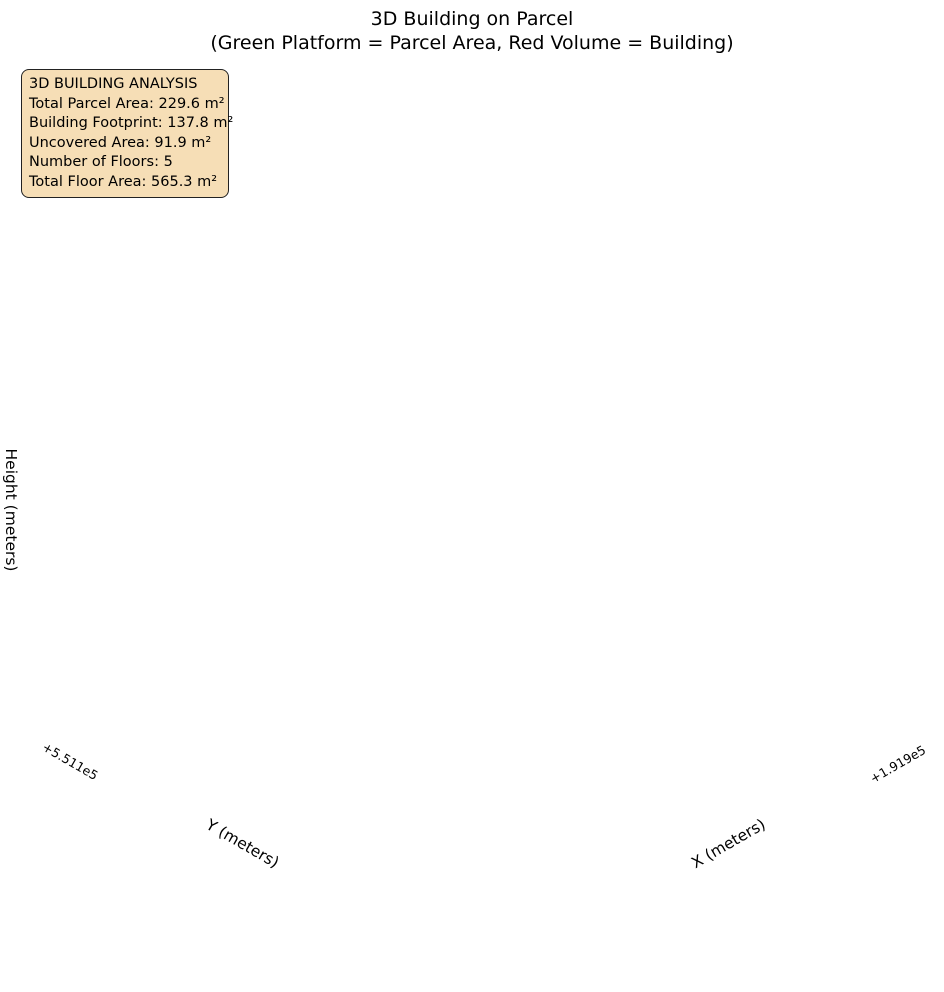  Describe the element at coordinates (728, 843) in the screenshot. I see `x-axis-label: X (meters)` at that location.